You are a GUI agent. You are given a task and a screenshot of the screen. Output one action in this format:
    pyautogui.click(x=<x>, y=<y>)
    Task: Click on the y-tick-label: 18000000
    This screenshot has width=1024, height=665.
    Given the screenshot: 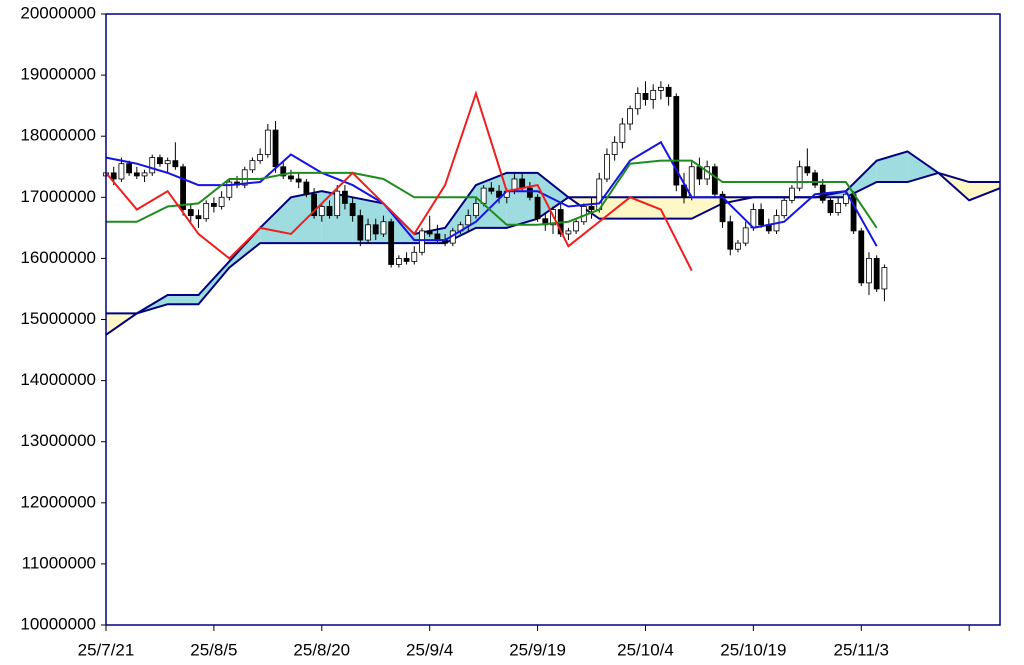 What is the action you would take?
    pyautogui.click(x=58, y=135)
    